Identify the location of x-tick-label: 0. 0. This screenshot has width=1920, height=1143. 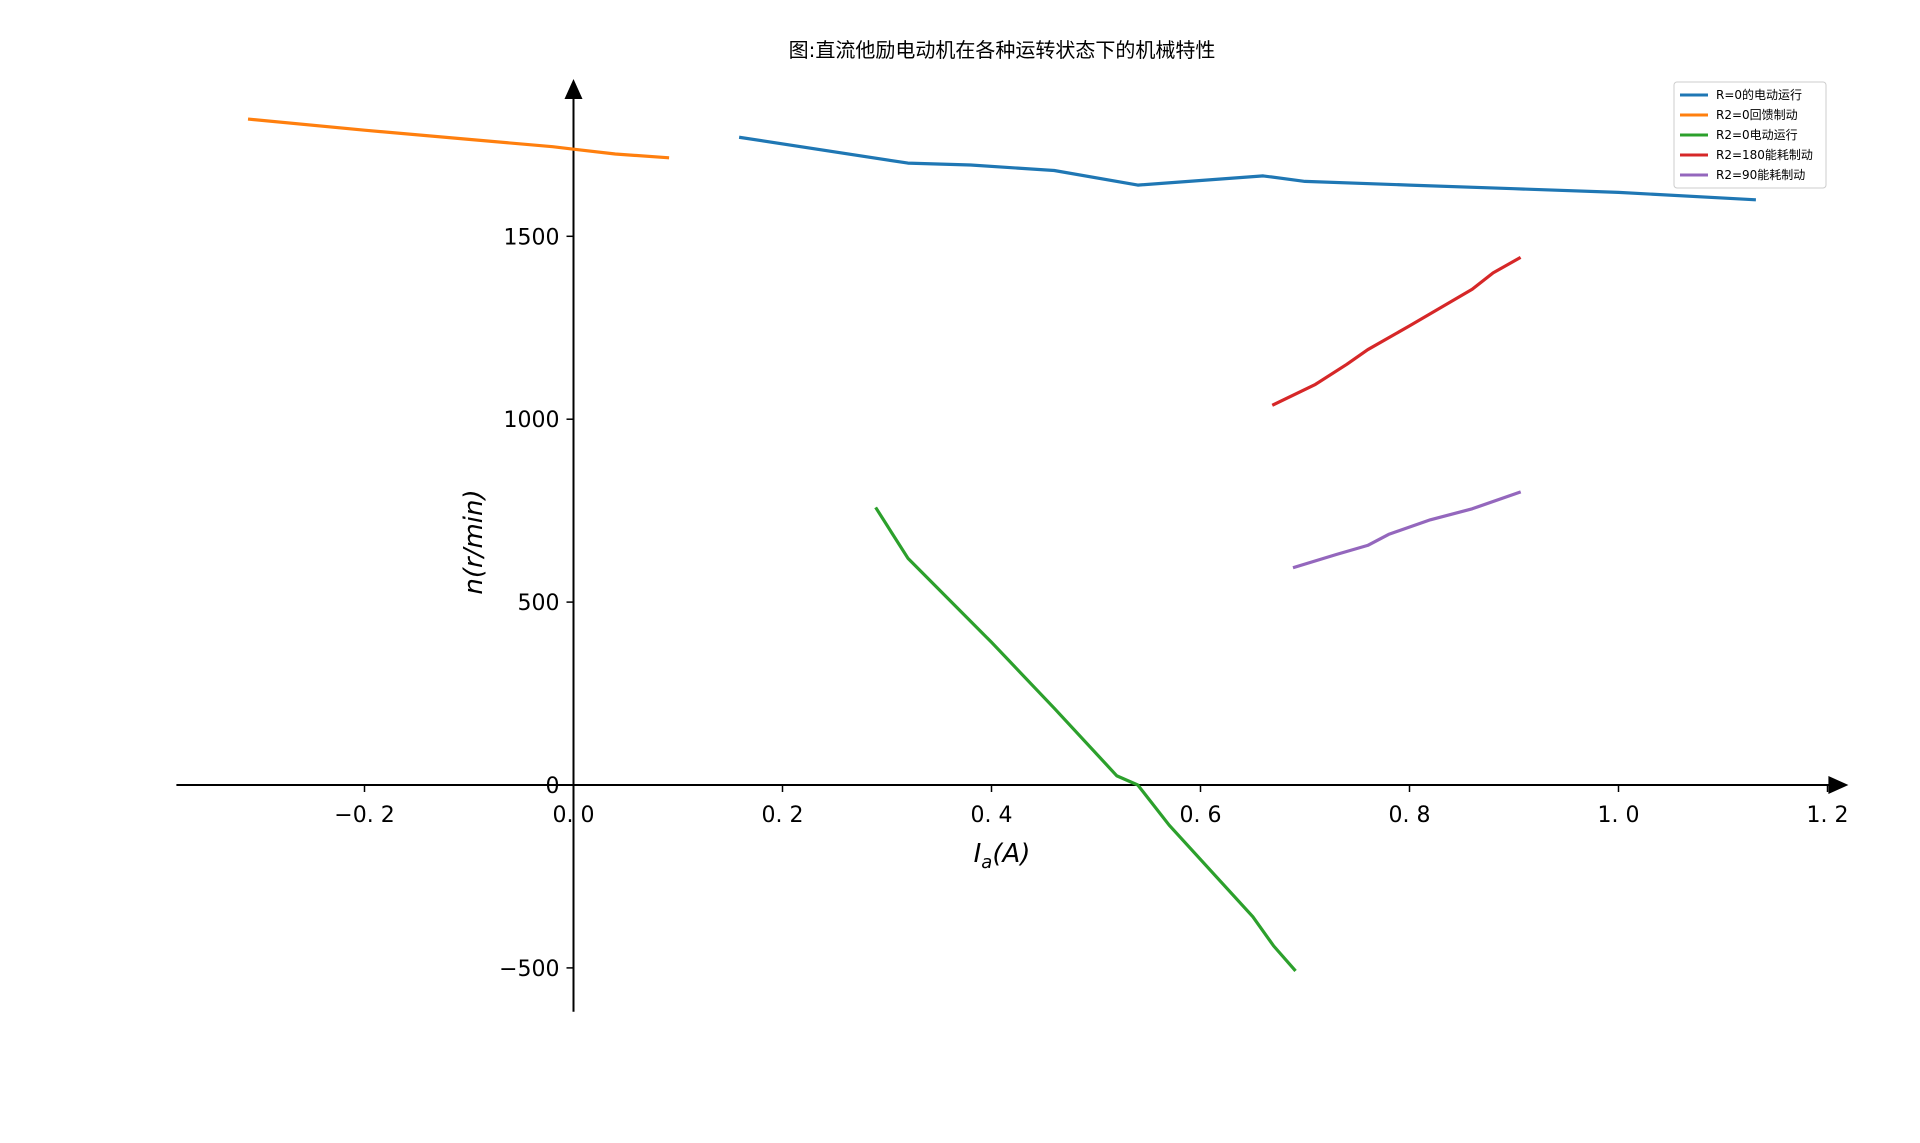
(574, 815).